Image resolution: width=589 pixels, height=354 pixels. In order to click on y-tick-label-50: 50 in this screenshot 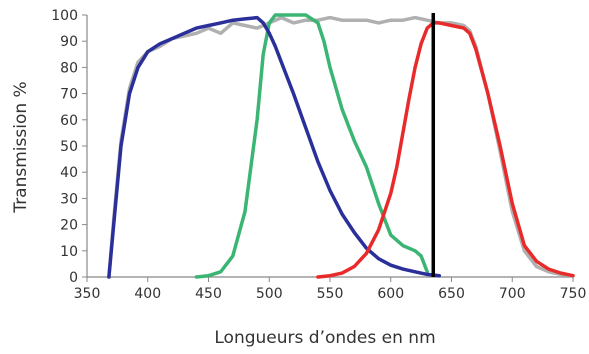, I will do `click(69, 147)`.